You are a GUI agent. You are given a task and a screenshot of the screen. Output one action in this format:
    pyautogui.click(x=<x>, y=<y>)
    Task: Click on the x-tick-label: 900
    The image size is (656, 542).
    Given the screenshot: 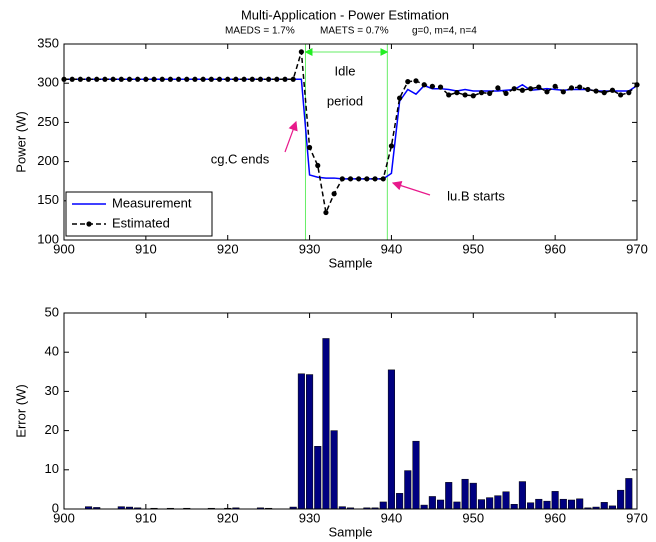 What is the action you would take?
    pyautogui.click(x=64, y=517)
    